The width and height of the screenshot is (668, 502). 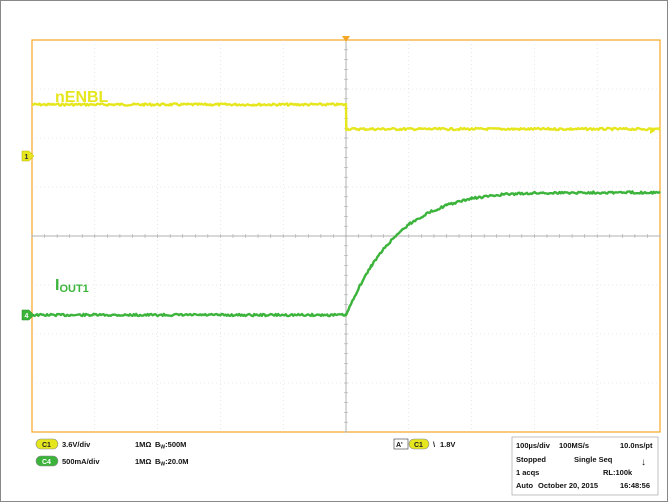 What do you see at coordinates (636, 445) in the screenshot?
I see `resolution: 10.0ns/pt` at bounding box center [636, 445].